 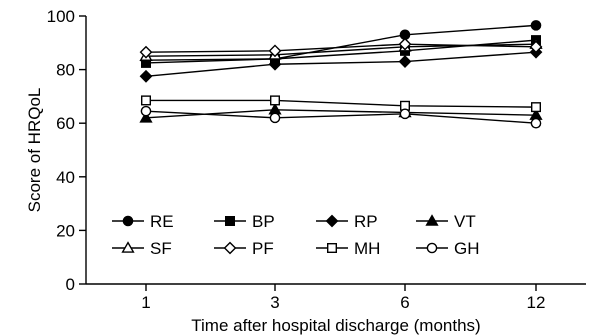 What do you see at coordinates (61, 16) in the screenshot?
I see `y-tick-label: 100` at bounding box center [61, 16].